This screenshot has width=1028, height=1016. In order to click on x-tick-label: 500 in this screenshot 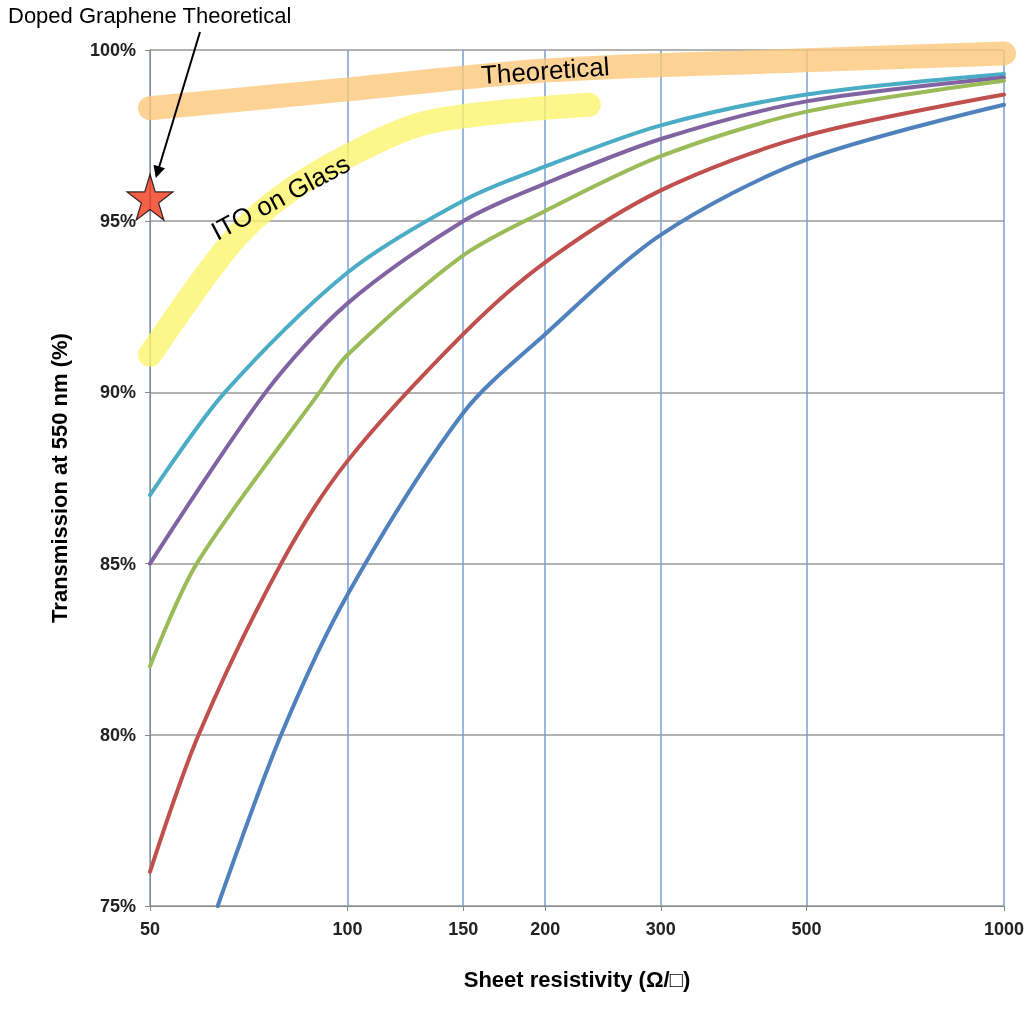, I will do `click(806, 929)`.